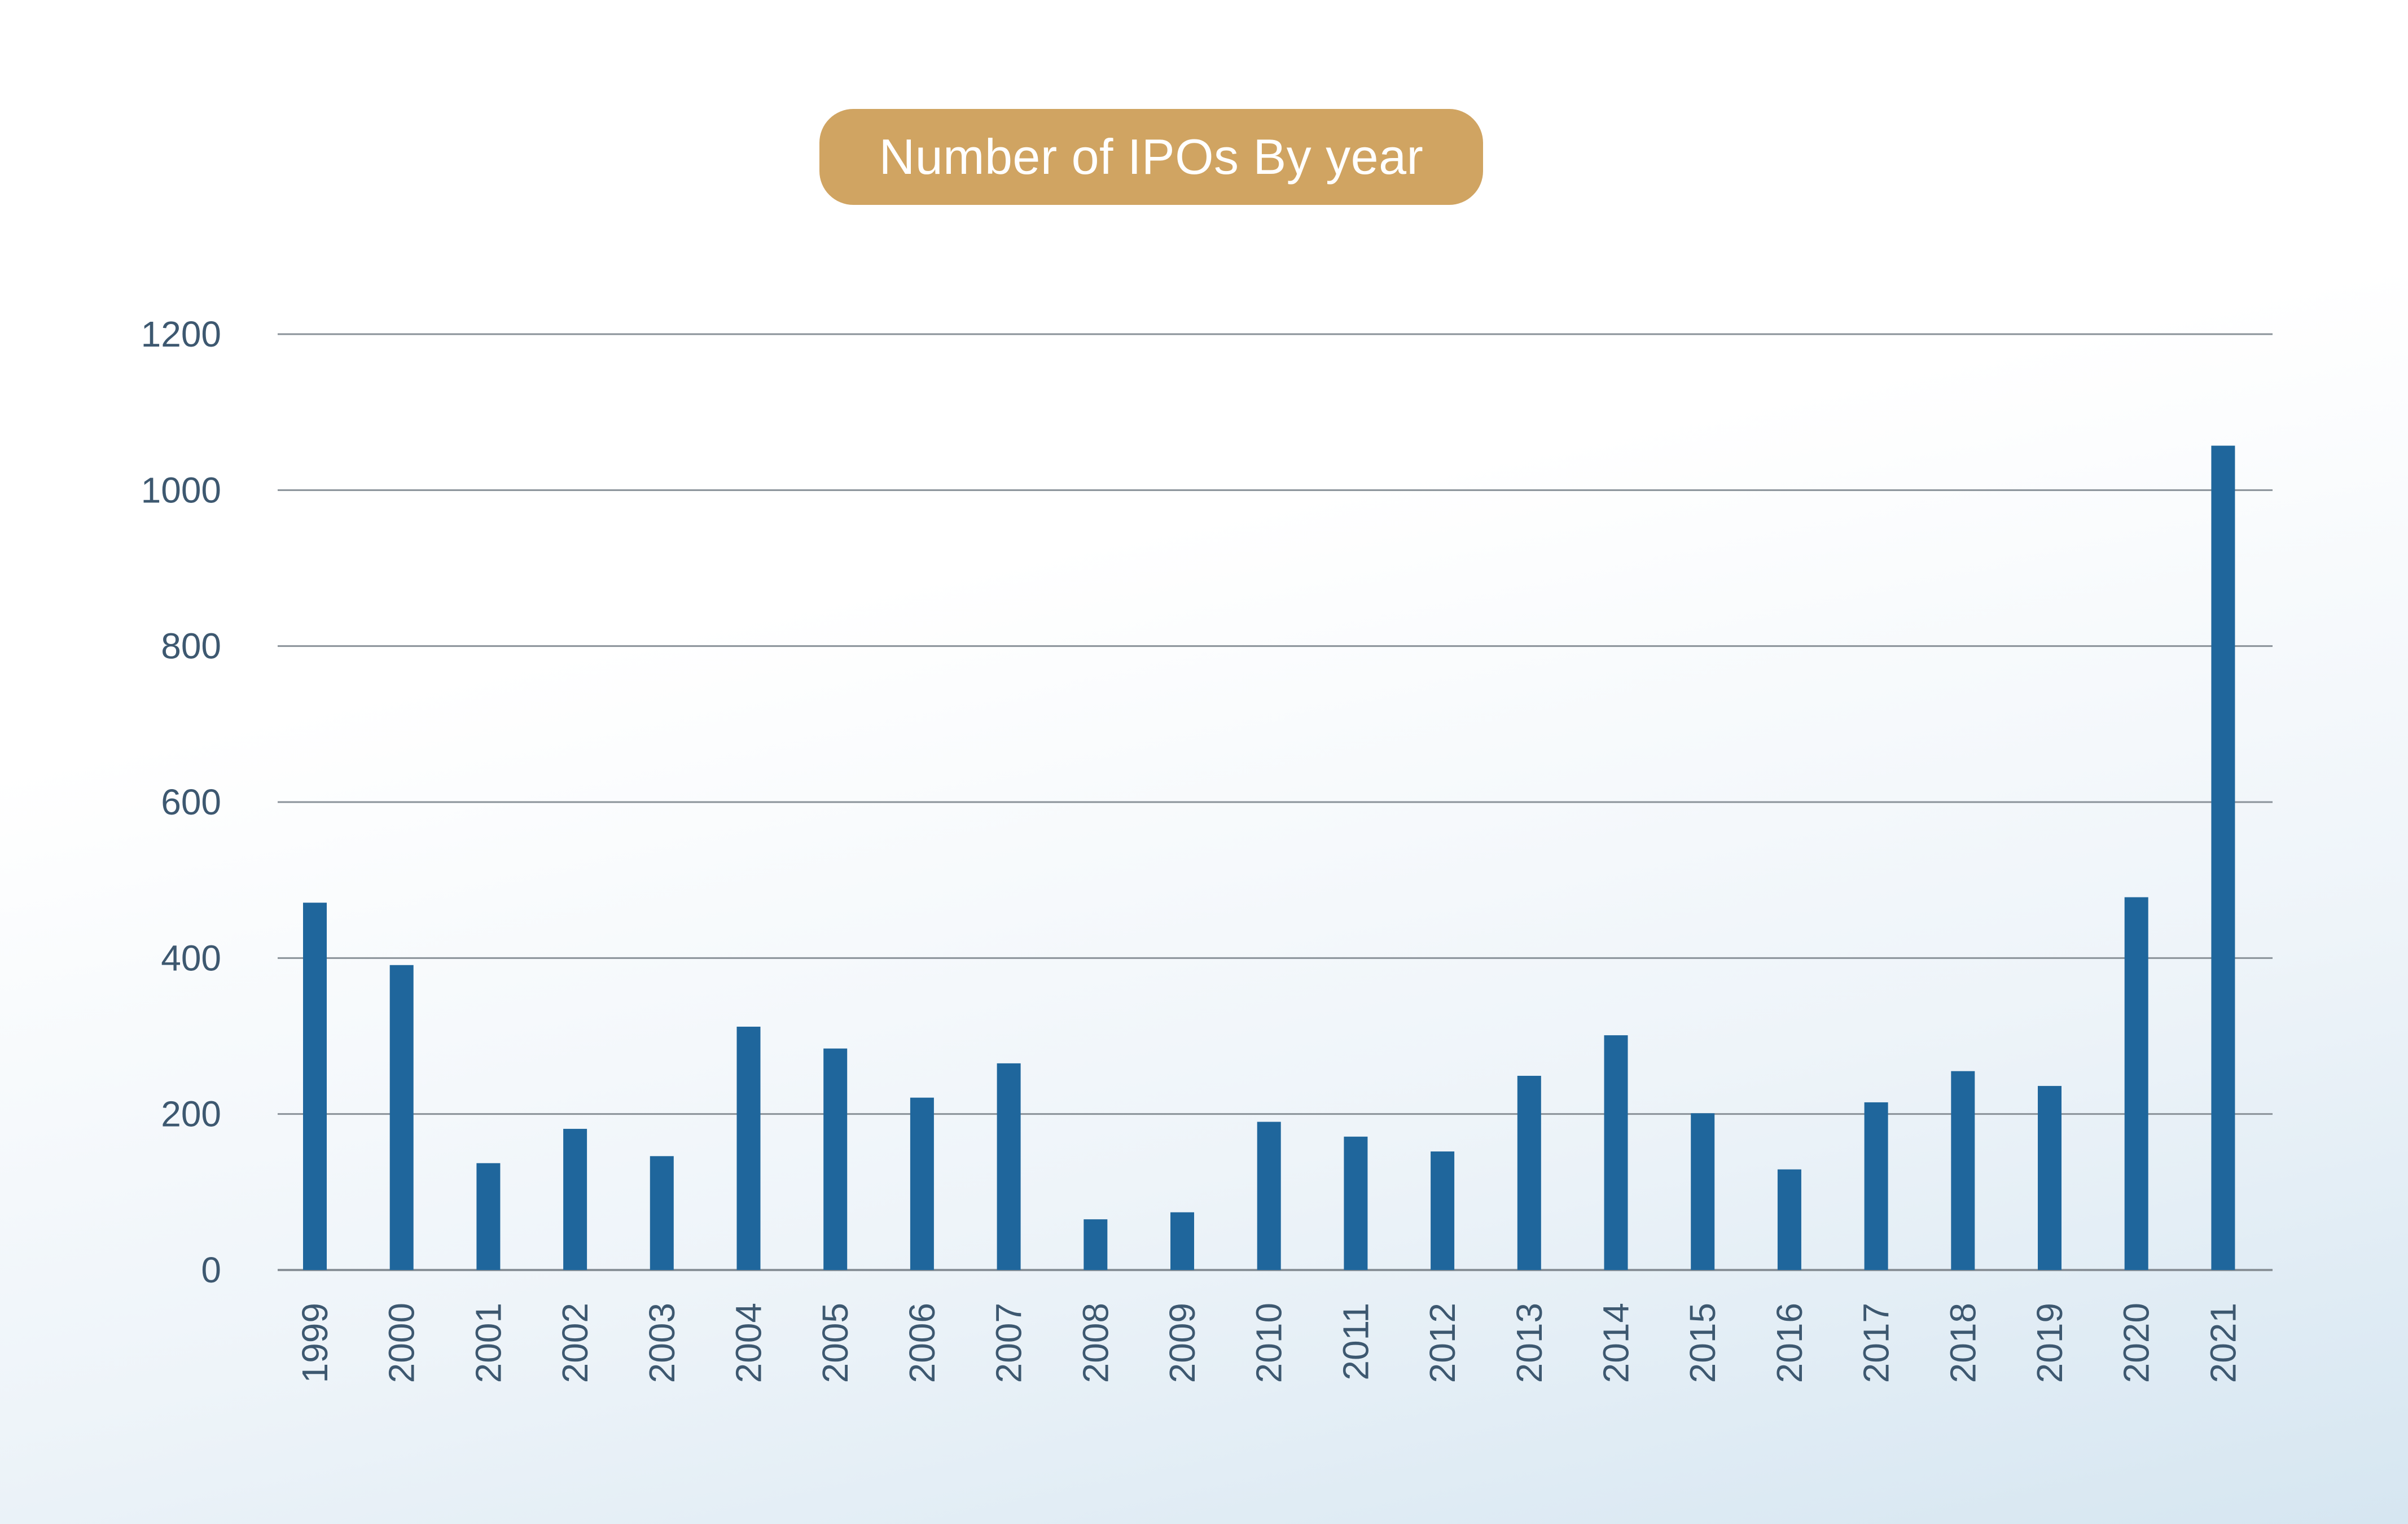 This screenshot has width=2408, height=1524. Describe the element at coordinates (2050, 1177) in the screenshot. I see `bar-2019` at that location.